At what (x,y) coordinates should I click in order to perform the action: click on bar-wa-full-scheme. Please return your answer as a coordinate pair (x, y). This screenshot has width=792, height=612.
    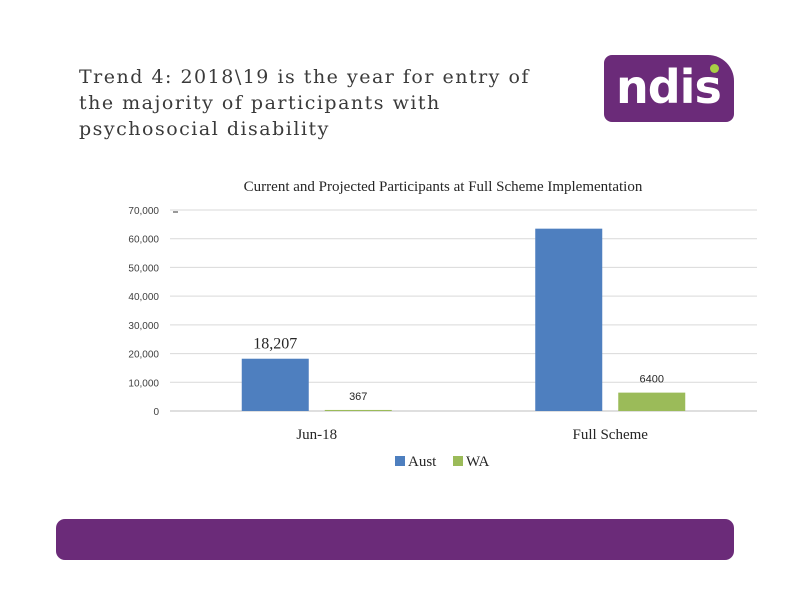
    Looking at the image, I should click on (652, 401).